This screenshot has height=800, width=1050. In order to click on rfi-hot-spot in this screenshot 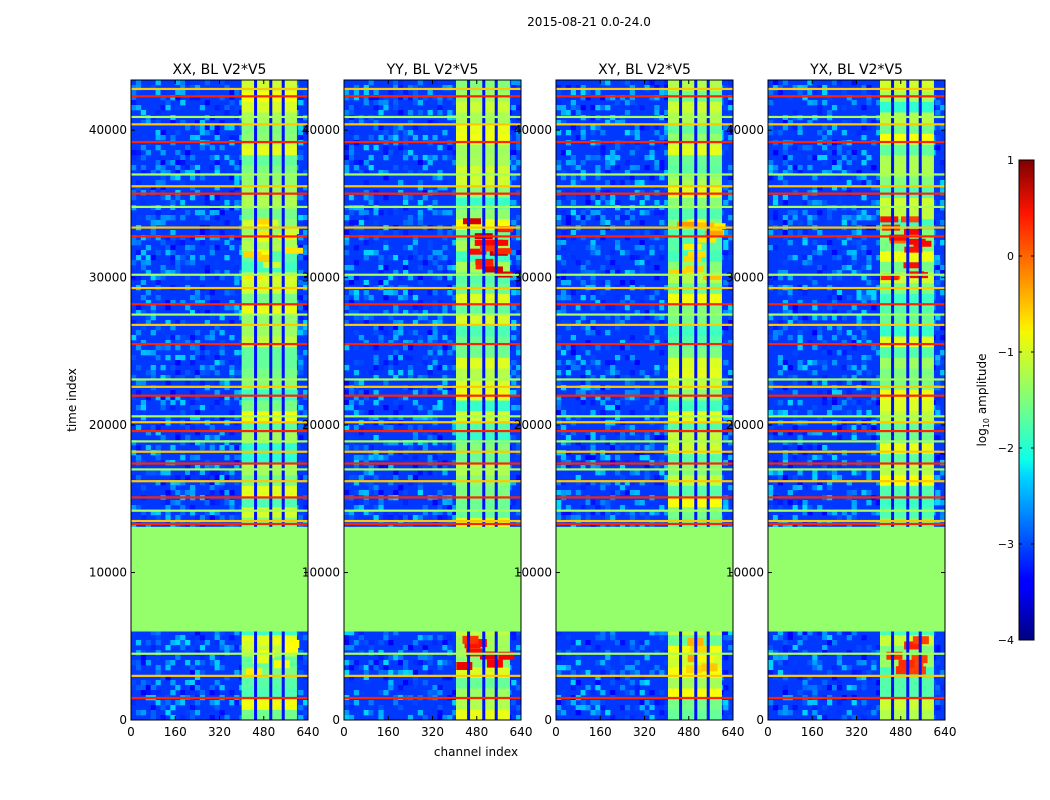, I will do `click(499, 242)`.